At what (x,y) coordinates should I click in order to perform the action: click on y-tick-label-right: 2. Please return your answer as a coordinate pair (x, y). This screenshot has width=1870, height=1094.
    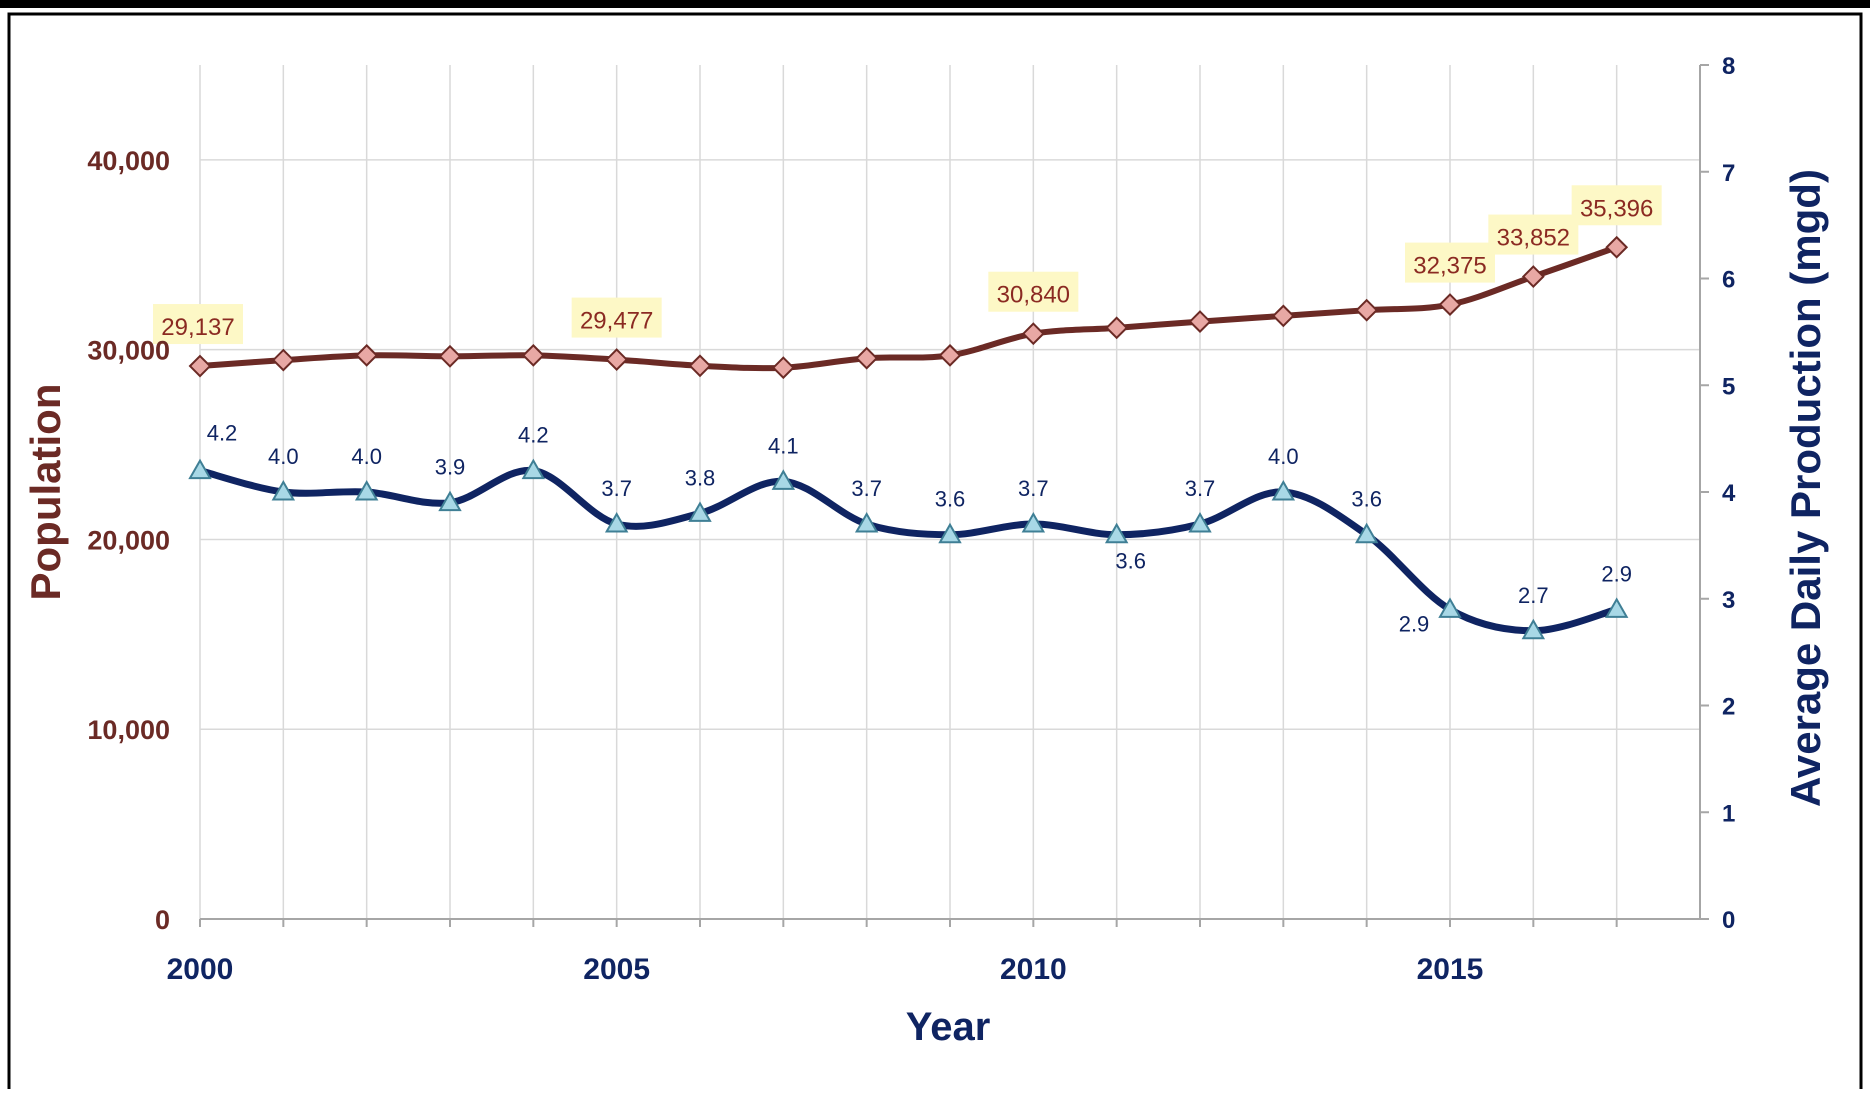
    Looking at the image, I should click on (1728, 707).